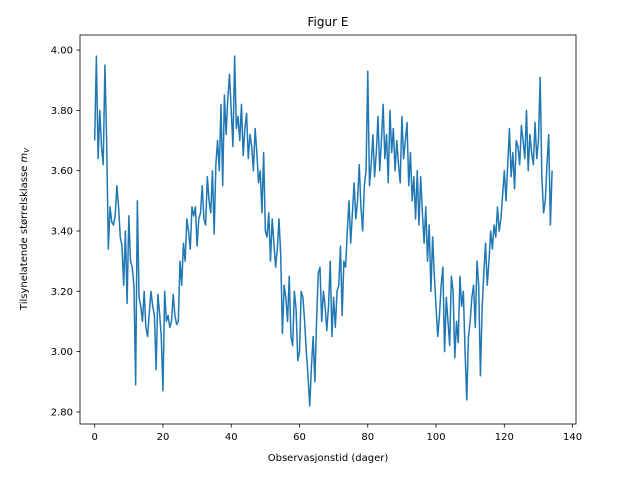 The image size is (640, 480). I want to click on chart-title: Figur E, so click(328, 22).